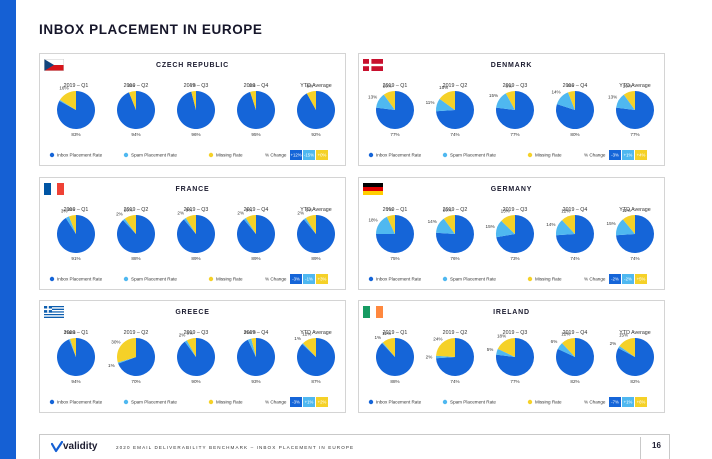  I want to click on change-value: -2%, so click(615, 279).